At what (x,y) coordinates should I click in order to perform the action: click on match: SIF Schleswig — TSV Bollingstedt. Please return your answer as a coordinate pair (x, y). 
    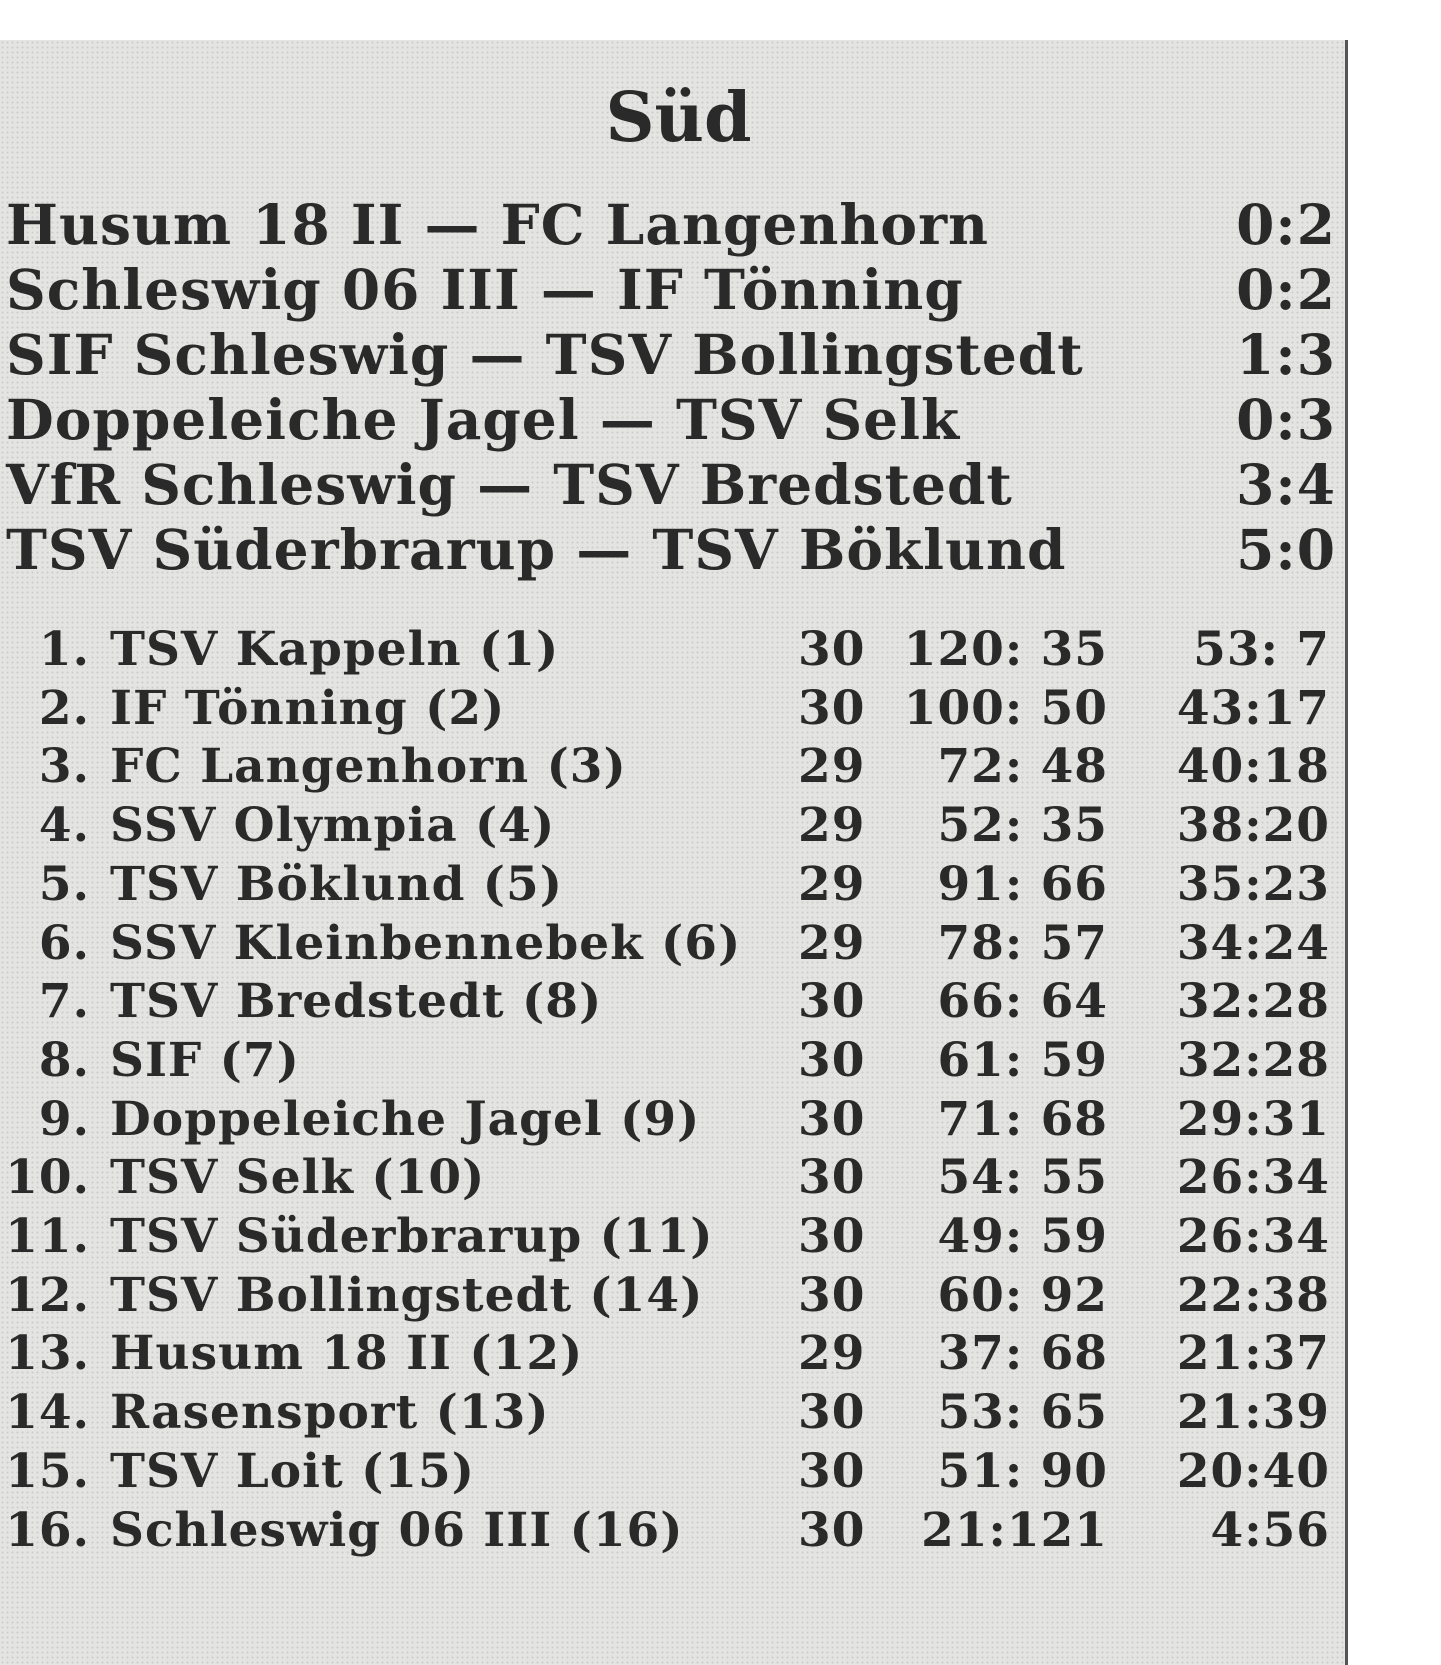
    Looking at the image, I should click on (545, 354).